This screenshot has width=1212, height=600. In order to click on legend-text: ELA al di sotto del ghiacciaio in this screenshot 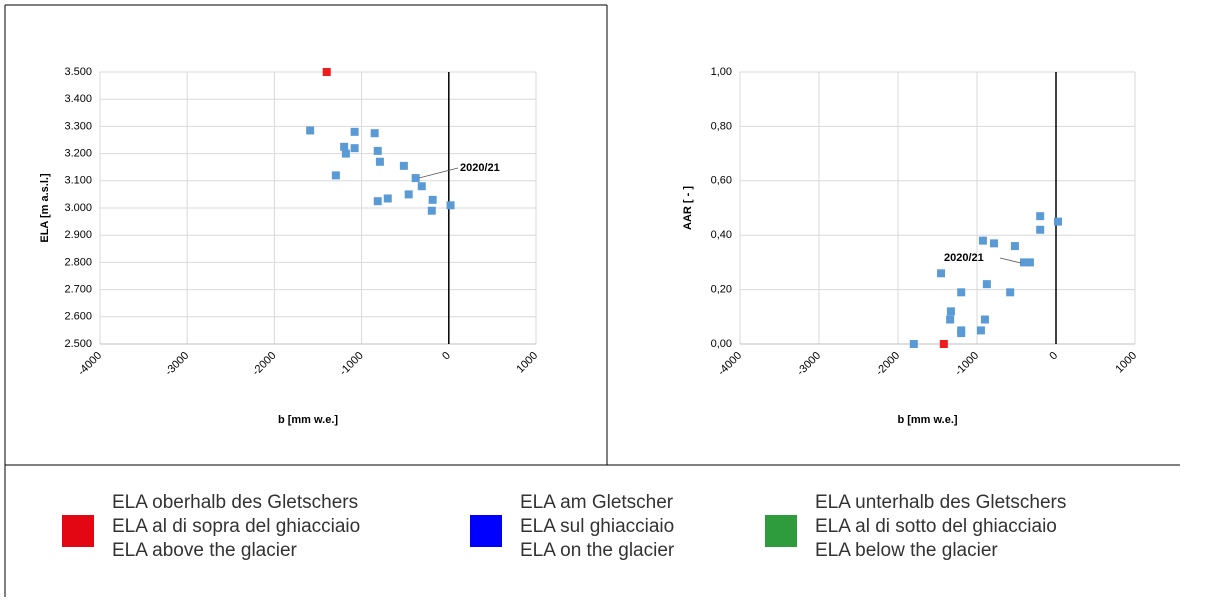, I will do `click(936, 526)`.